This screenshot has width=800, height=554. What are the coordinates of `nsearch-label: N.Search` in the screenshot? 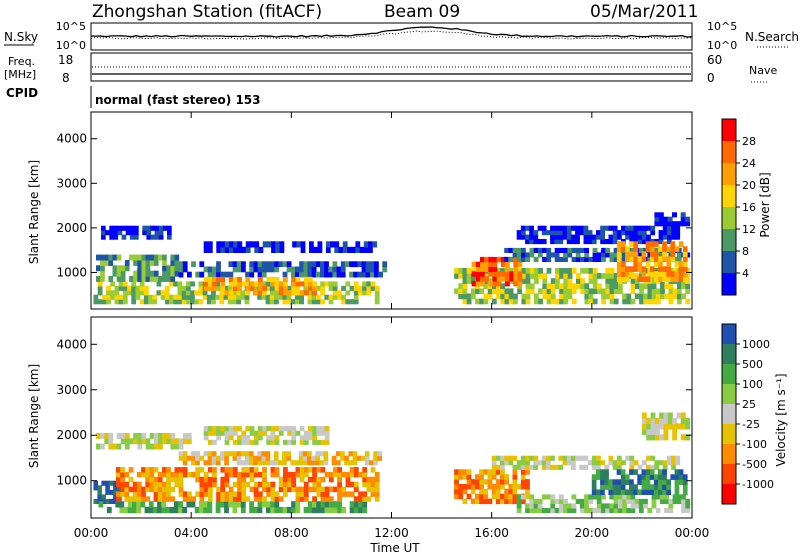 It's located at (772, 37).